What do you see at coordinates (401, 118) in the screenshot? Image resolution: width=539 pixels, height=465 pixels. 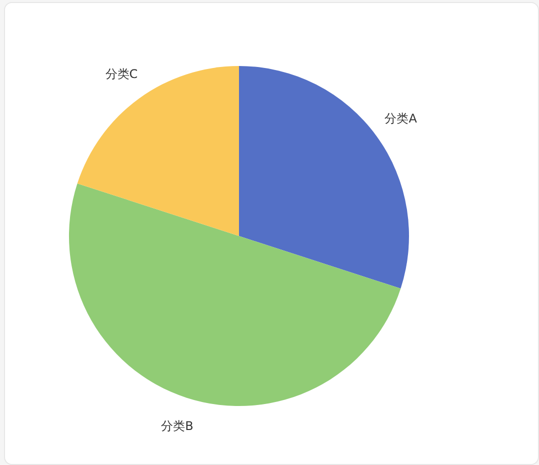 I see `slice-label: 分类A` at bounding box center [401, 118].